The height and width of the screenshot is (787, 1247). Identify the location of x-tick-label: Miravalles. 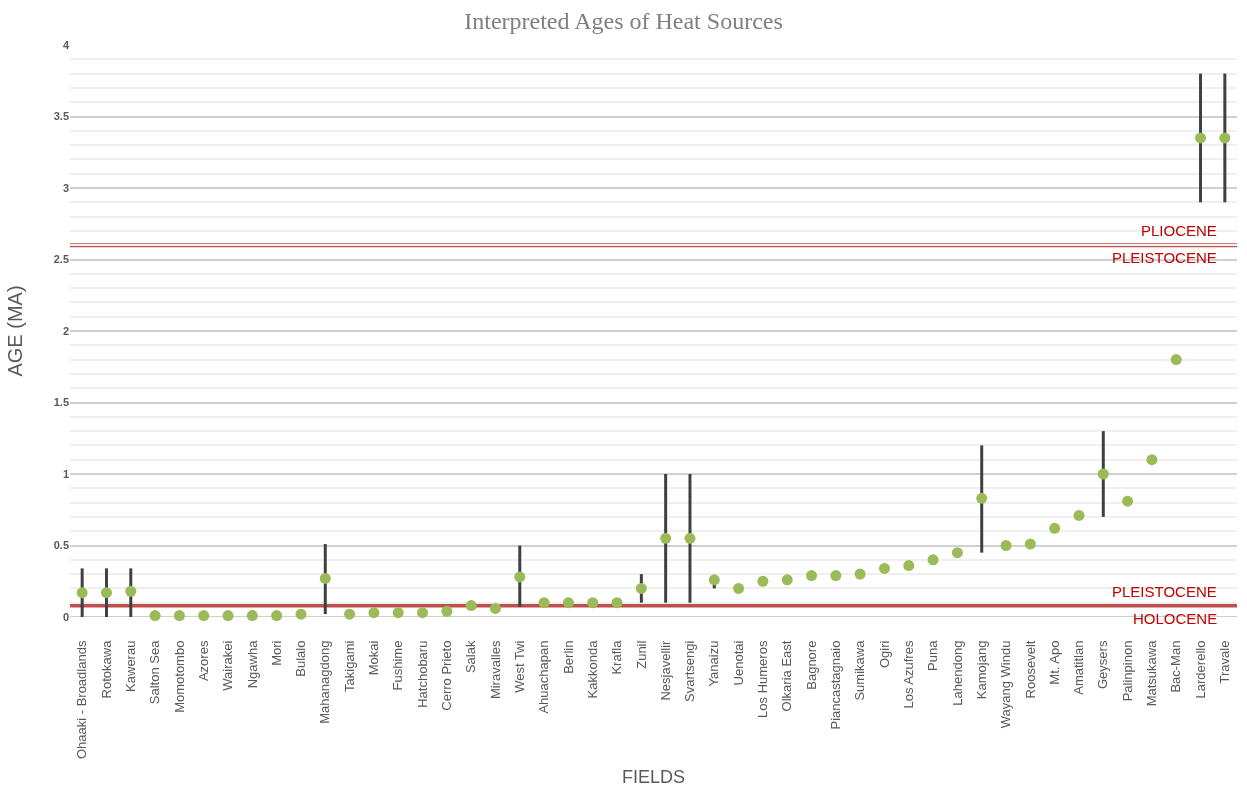
(495, 670).